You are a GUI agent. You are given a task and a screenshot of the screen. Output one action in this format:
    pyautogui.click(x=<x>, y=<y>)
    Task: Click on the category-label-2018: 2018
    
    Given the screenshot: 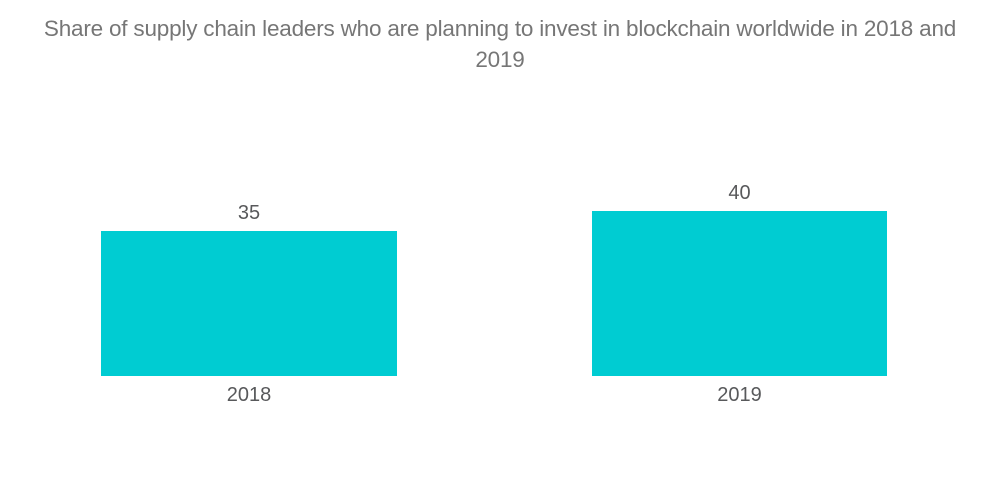 What is the action you would take?
    pyautogui.click(x=249, y=395)
    